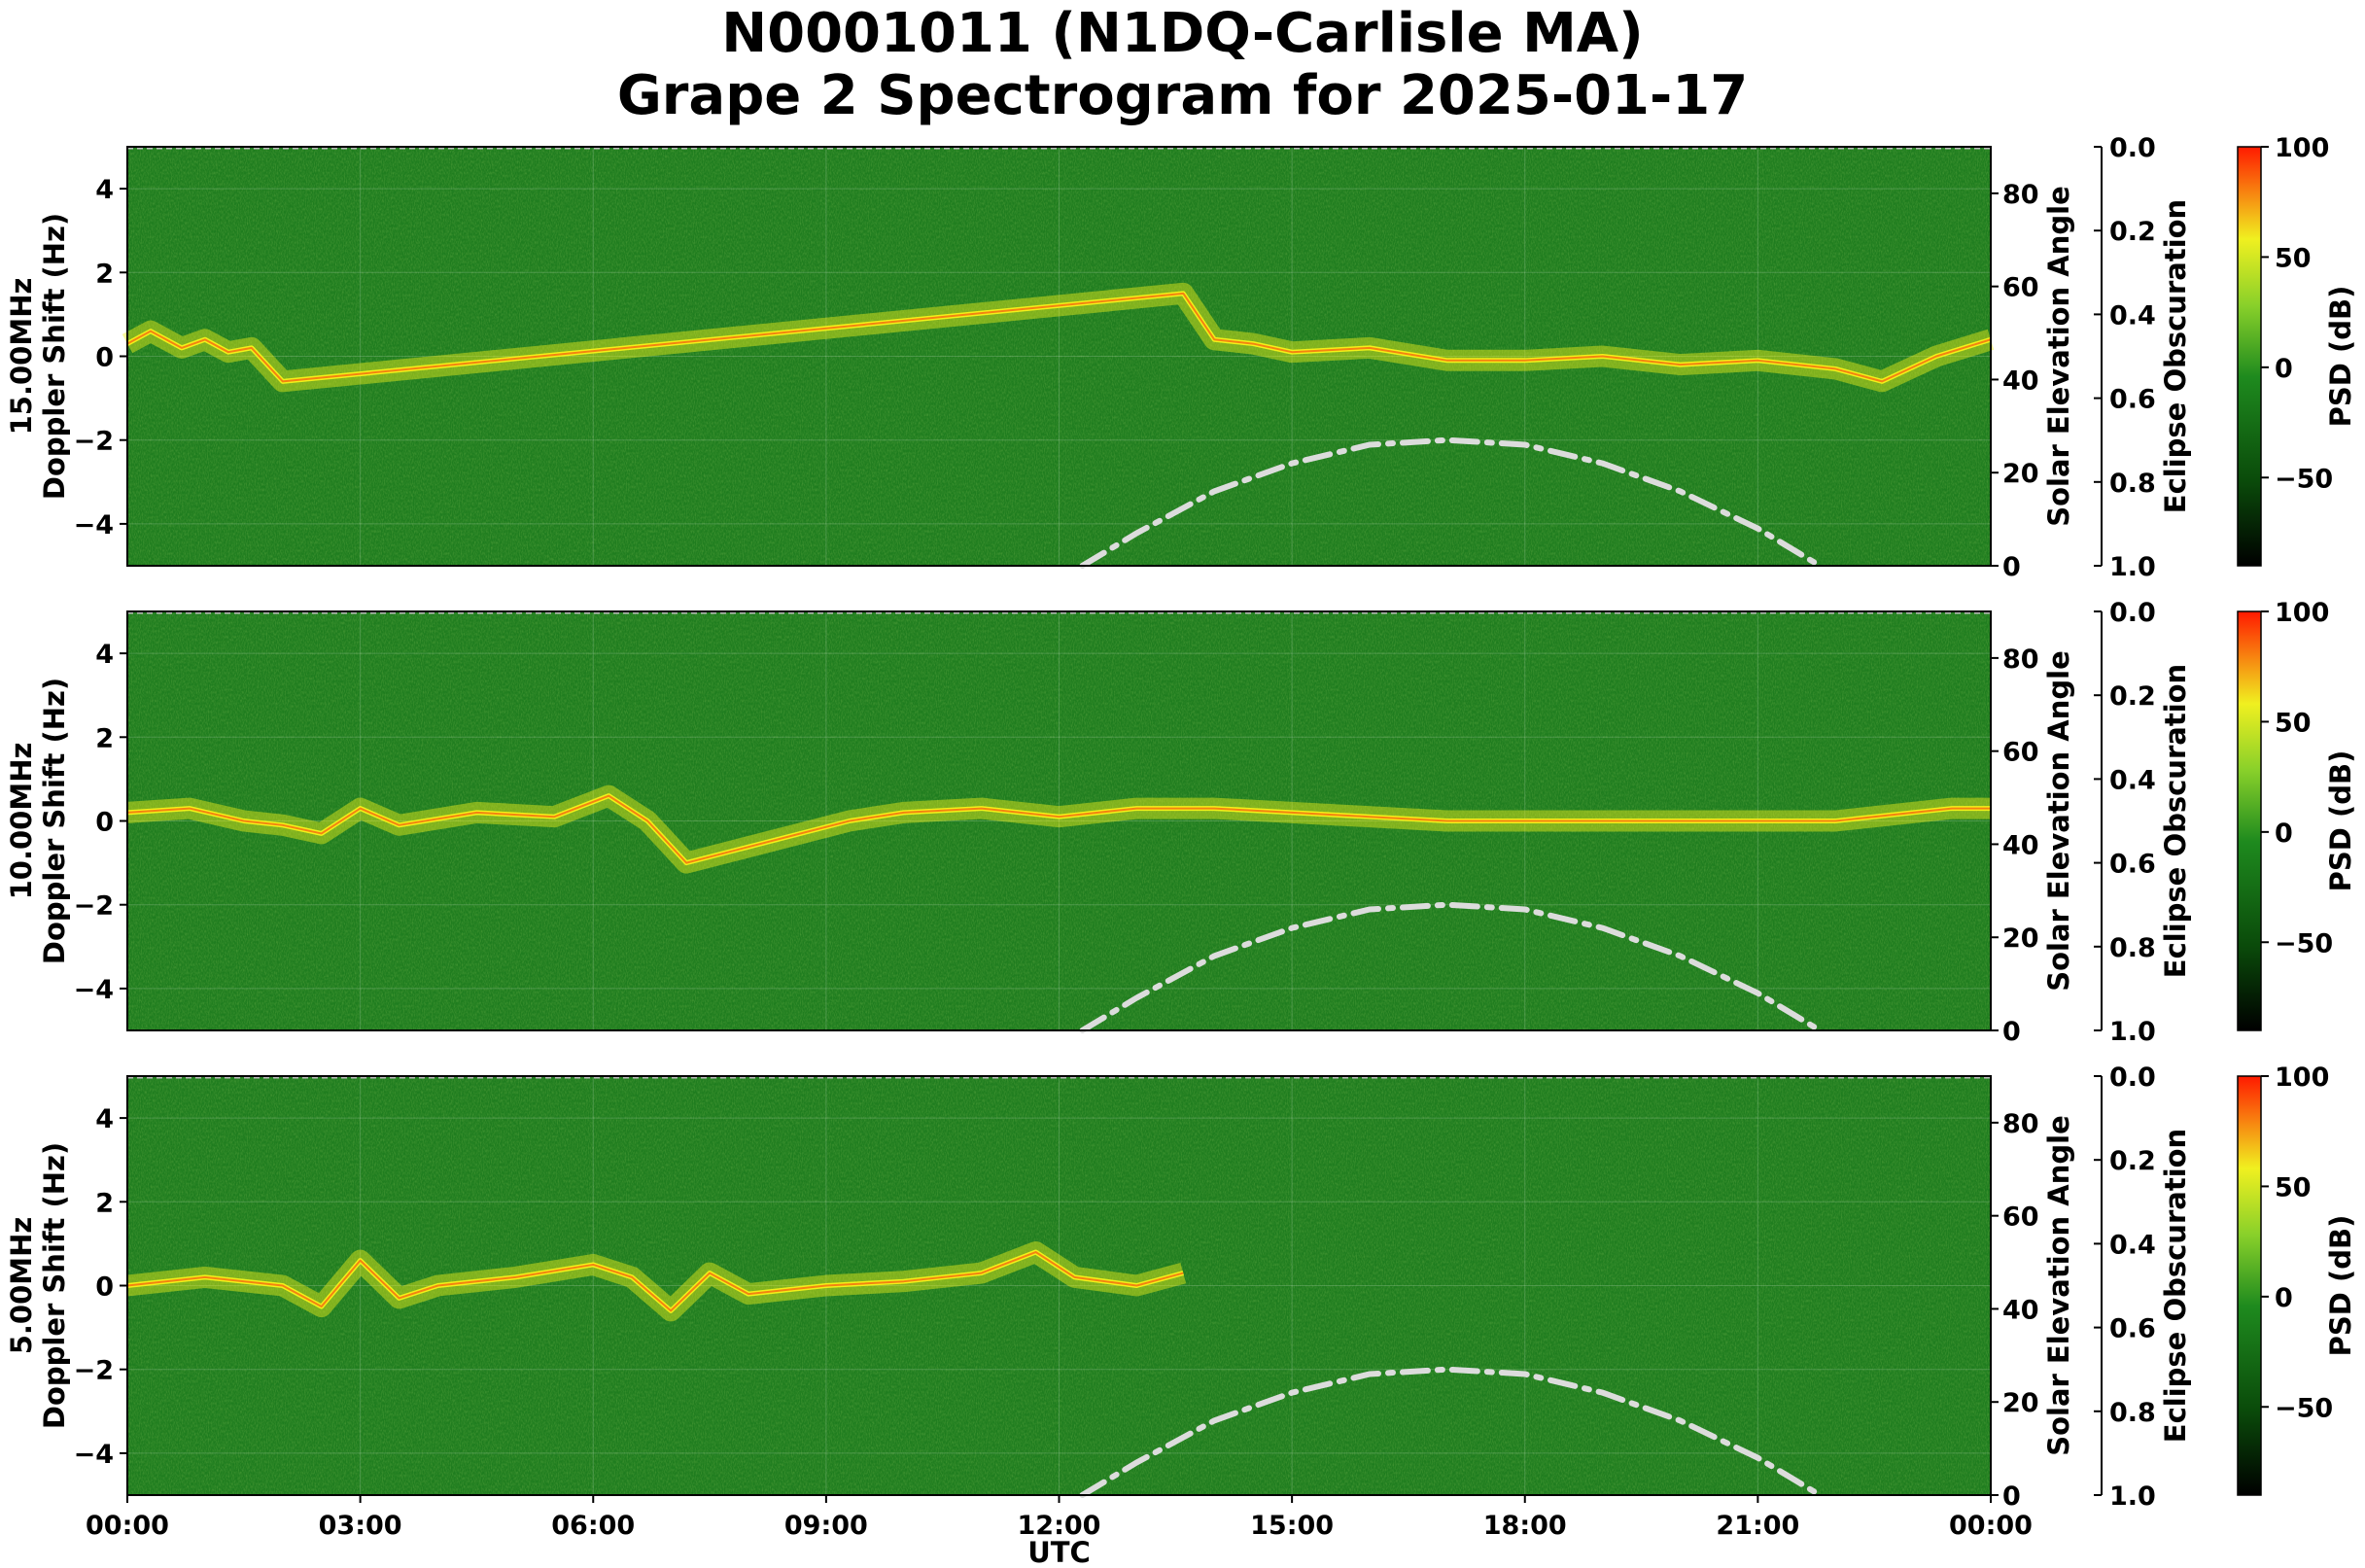 This screenshot has width=2365, height=1568. I want to click on y-axis-label-frequency: 5.00MHz, so click(21, 1286).